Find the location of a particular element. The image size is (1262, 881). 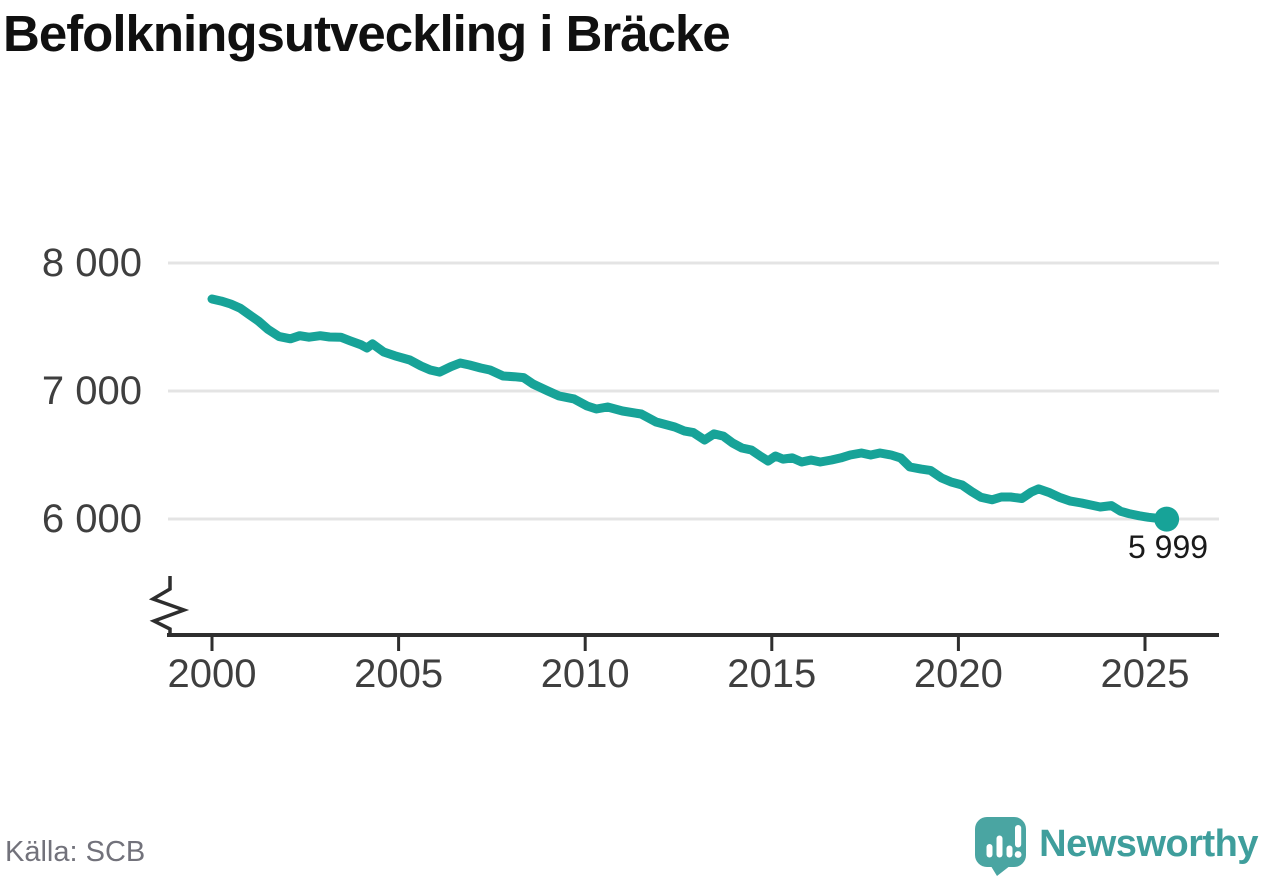

y-axis-label: 8 000 is located at coordinates (91, 263).